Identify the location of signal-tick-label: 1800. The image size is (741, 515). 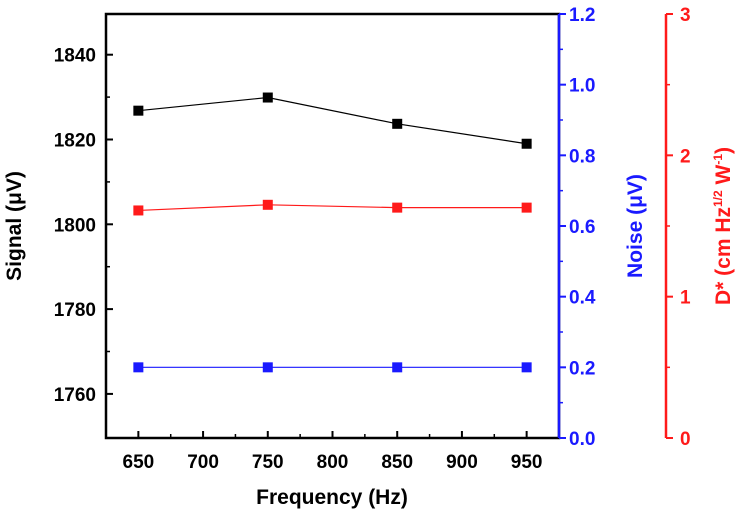
(75, 225).